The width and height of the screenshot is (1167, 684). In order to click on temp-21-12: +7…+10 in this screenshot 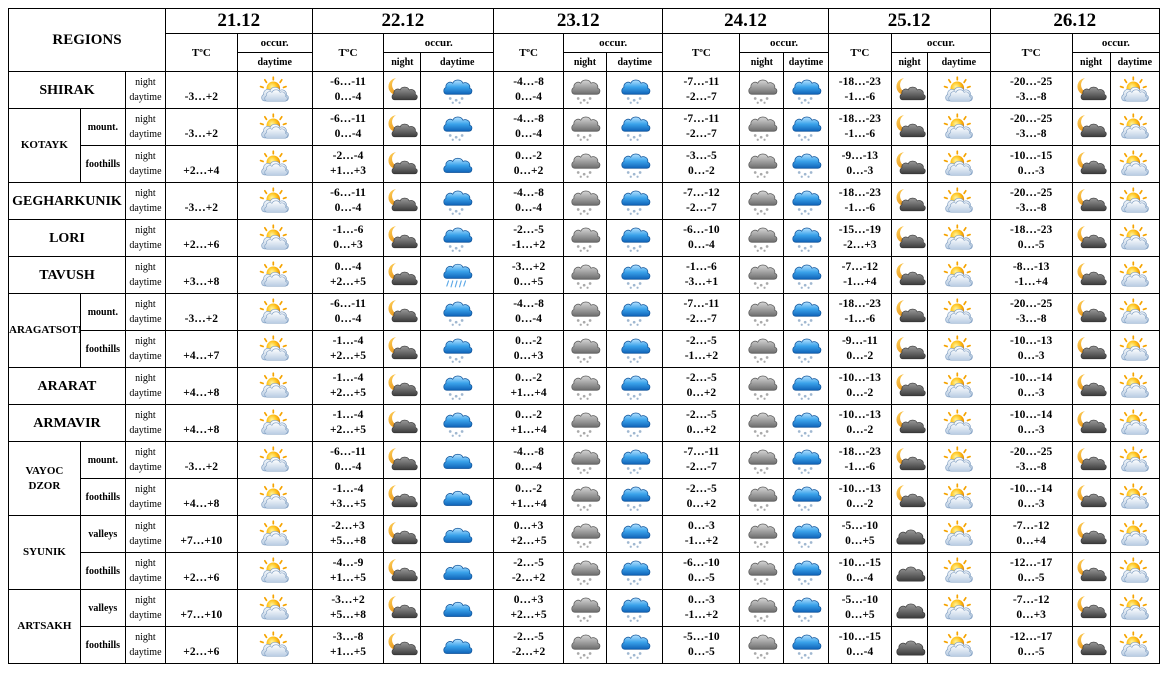, I will do `click(201, 608)`.